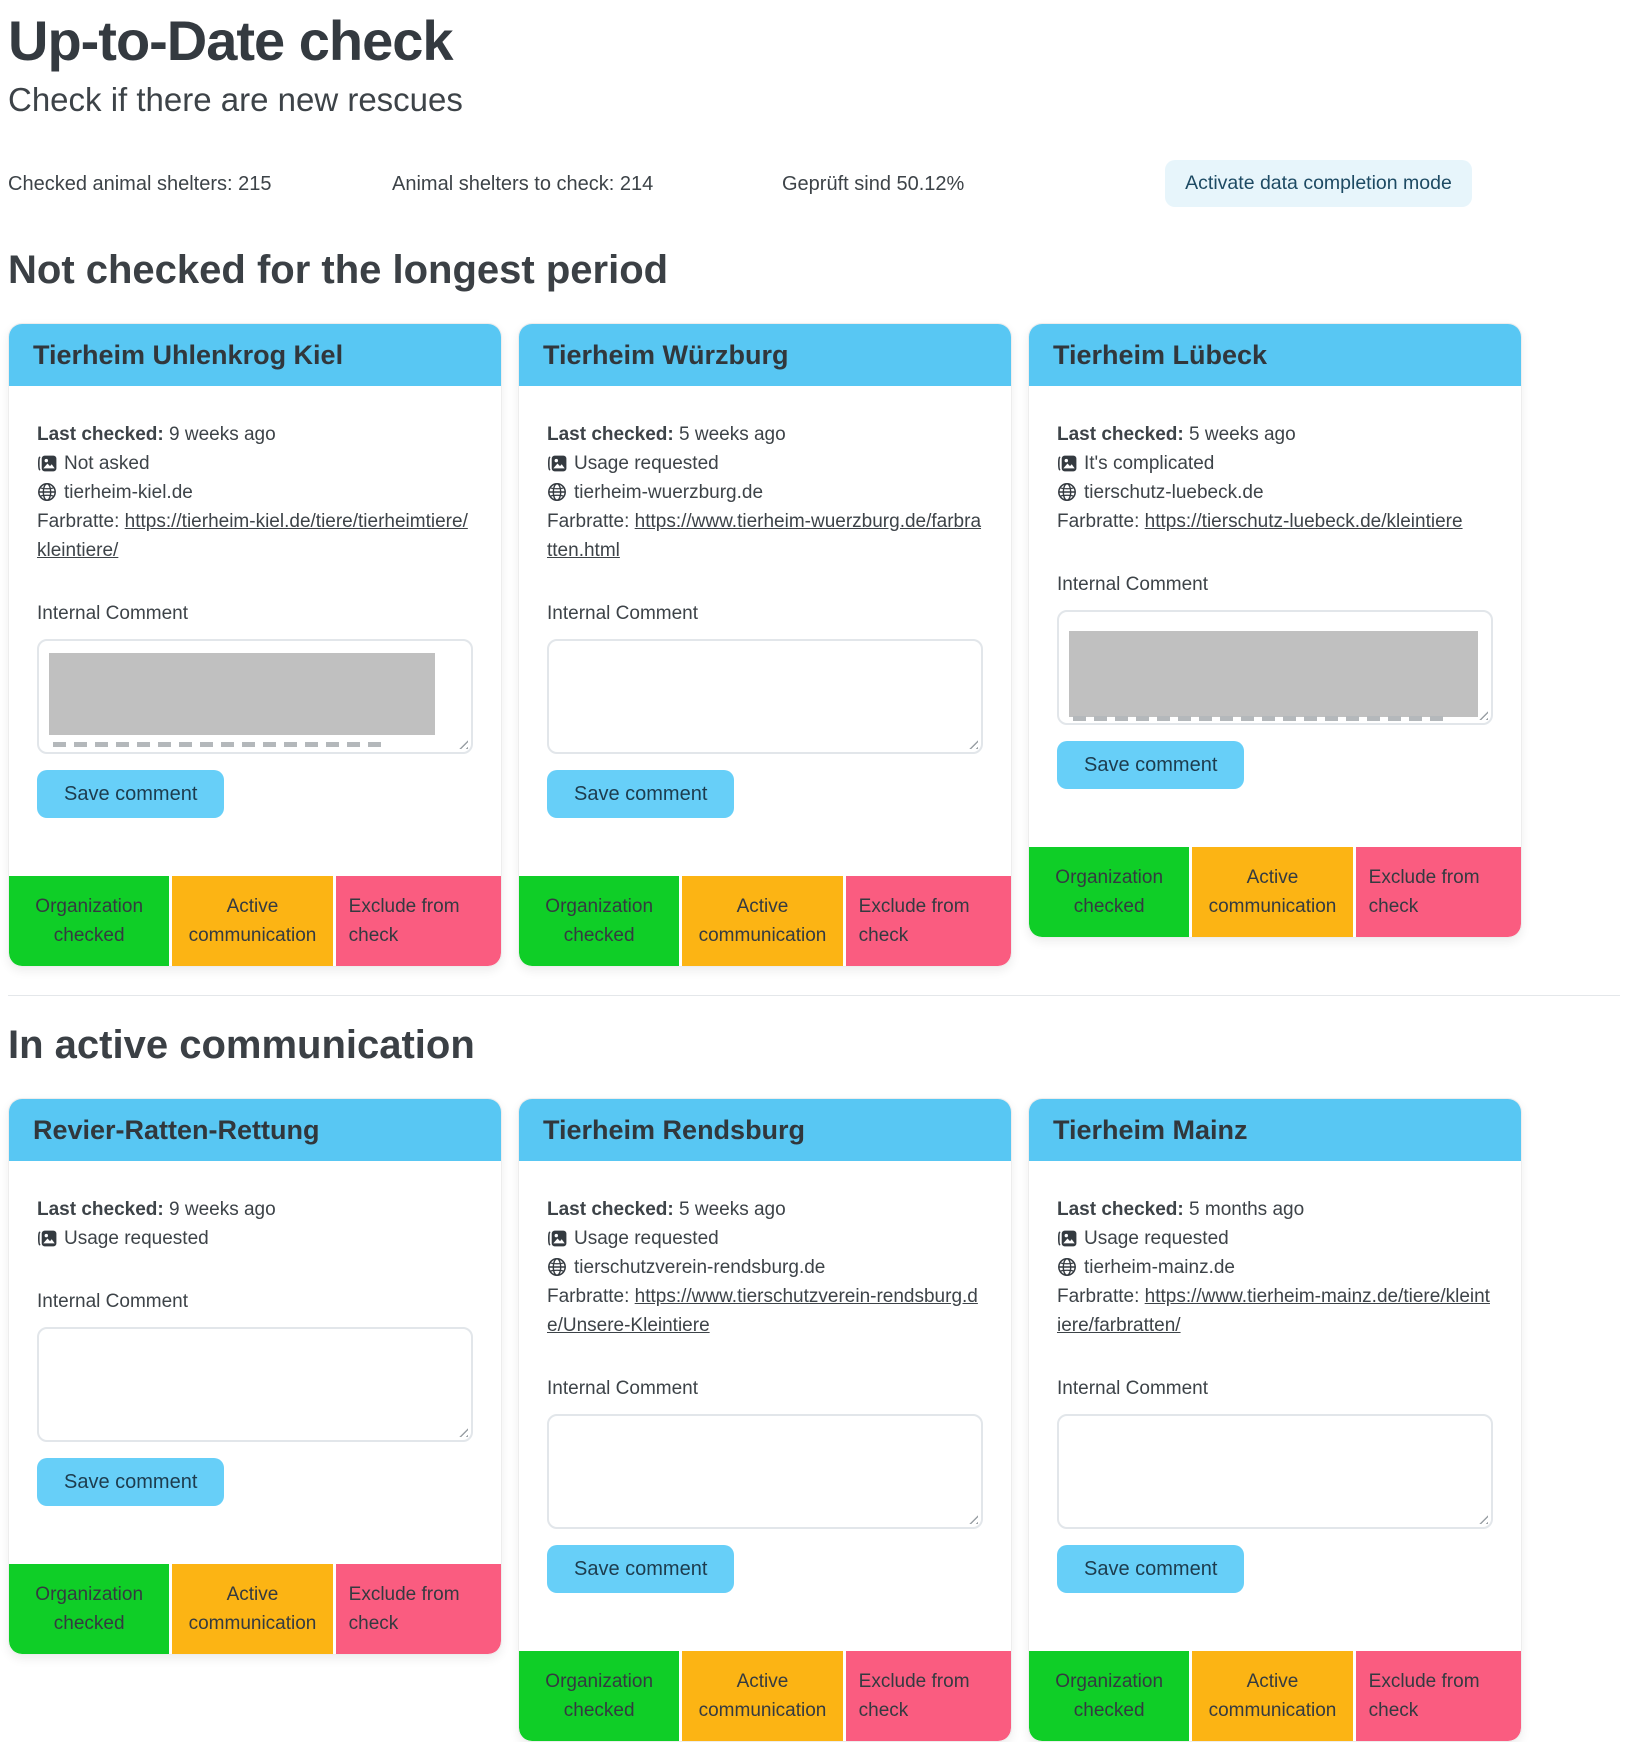 This screenshot has width=1628, height=1742. I want to click on website-domain: tierheim-wuerzburg.de, so click(669, 492).